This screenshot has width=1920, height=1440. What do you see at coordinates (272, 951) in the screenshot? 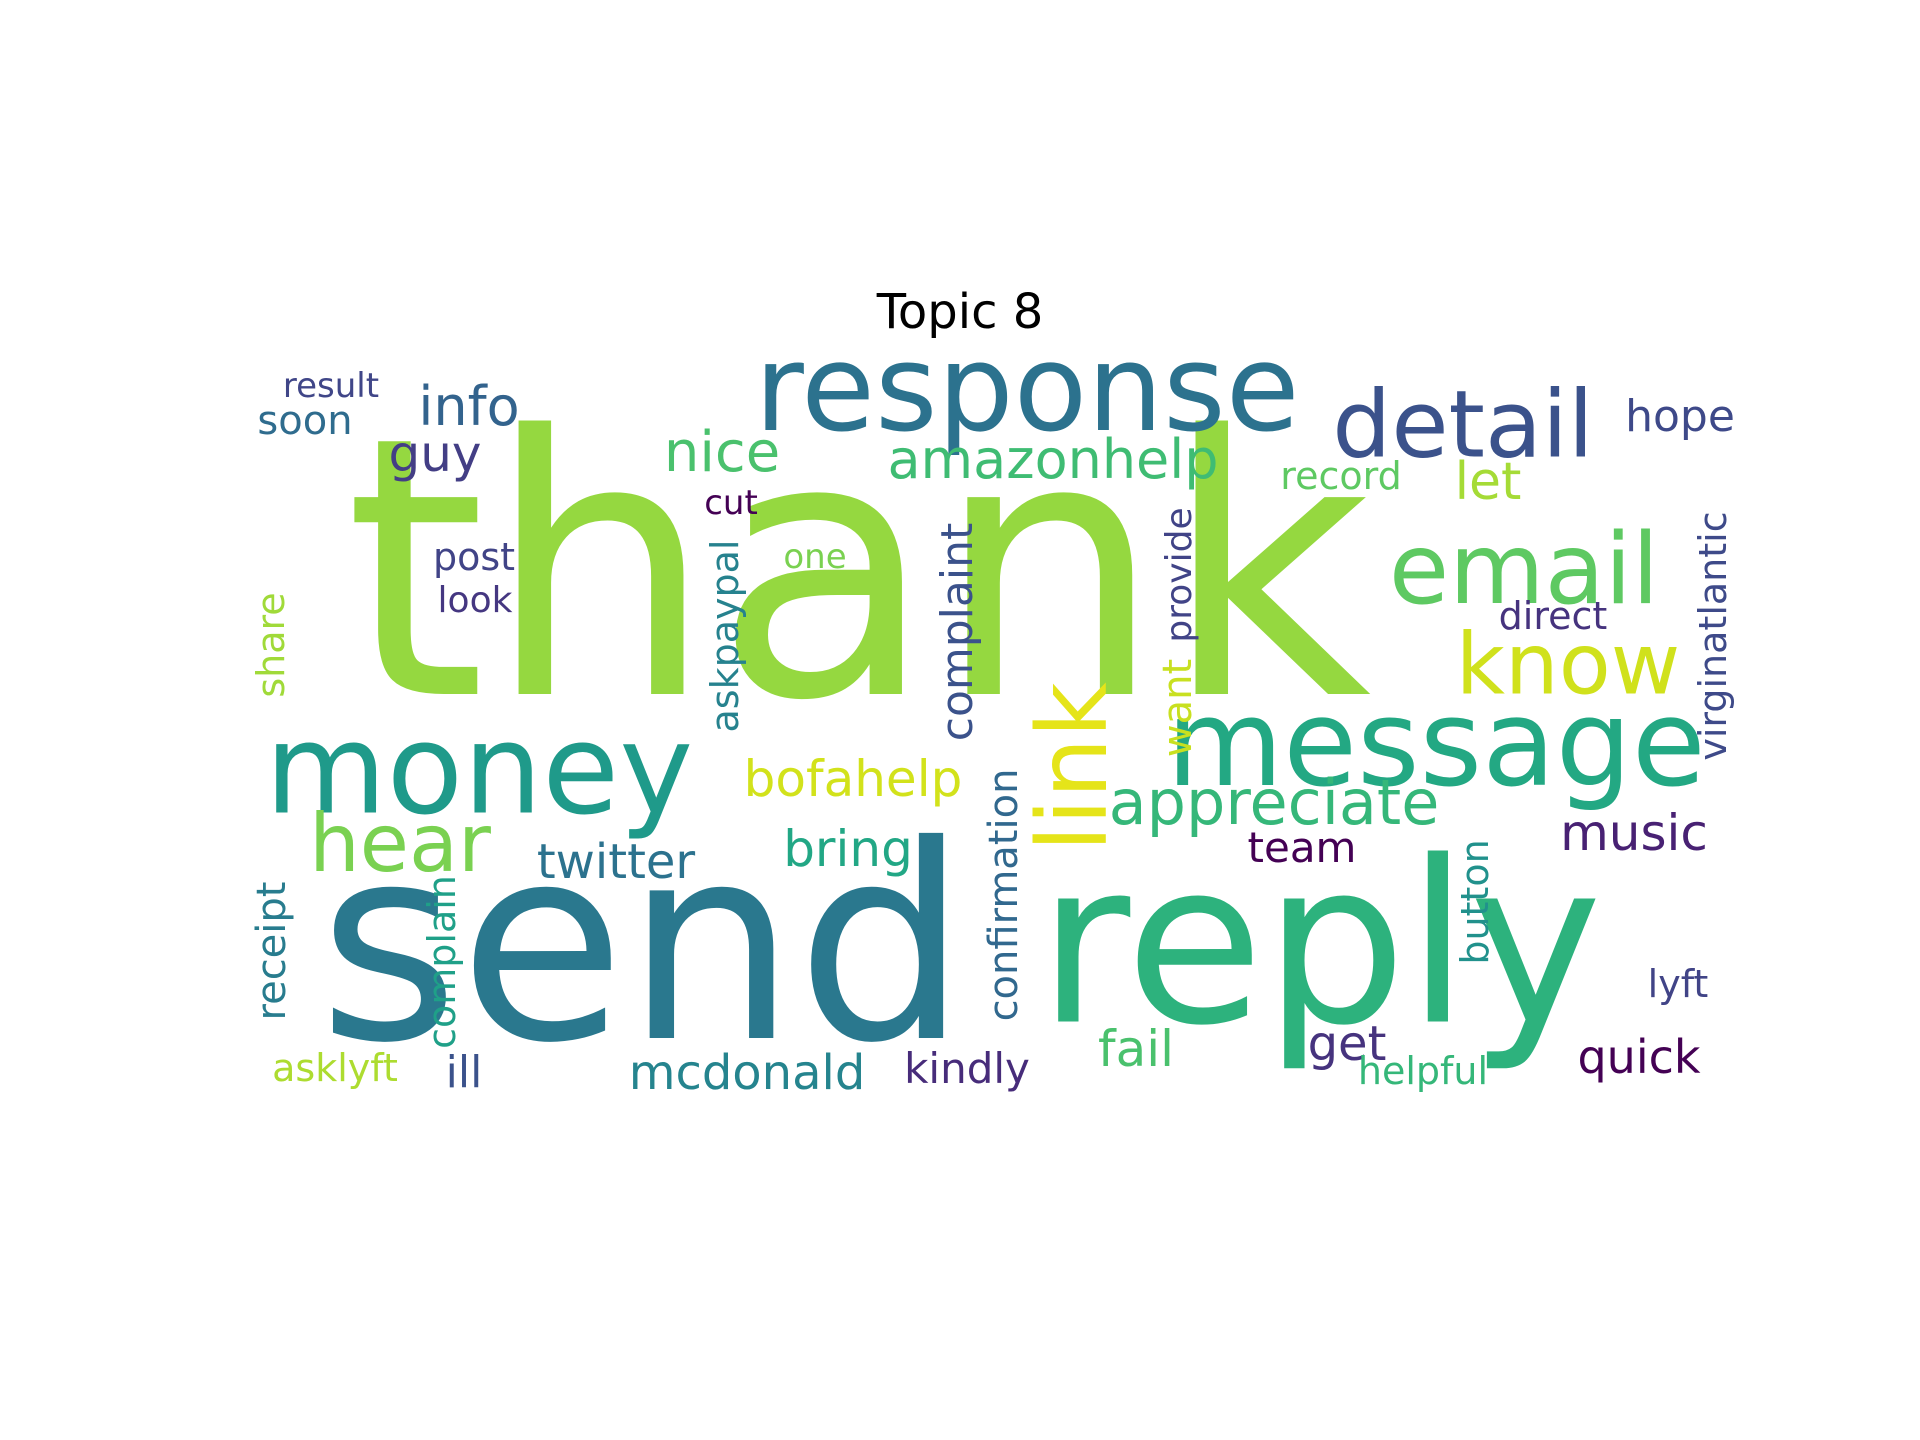
I see `word-receipt: receipt` at bounding box center [272, 951].